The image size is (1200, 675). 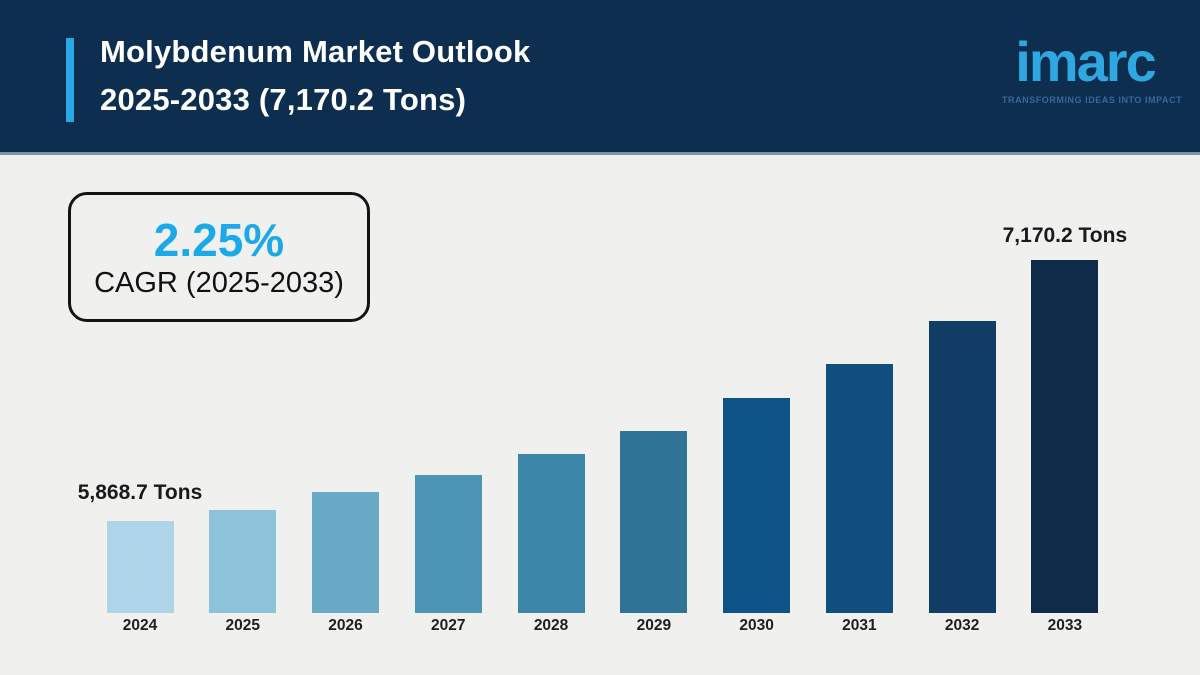 What do you see at coordinates (551, 625) in the screenshot?
I see `x-axis-label-2028: 2028` at bounding box center [551, 625].